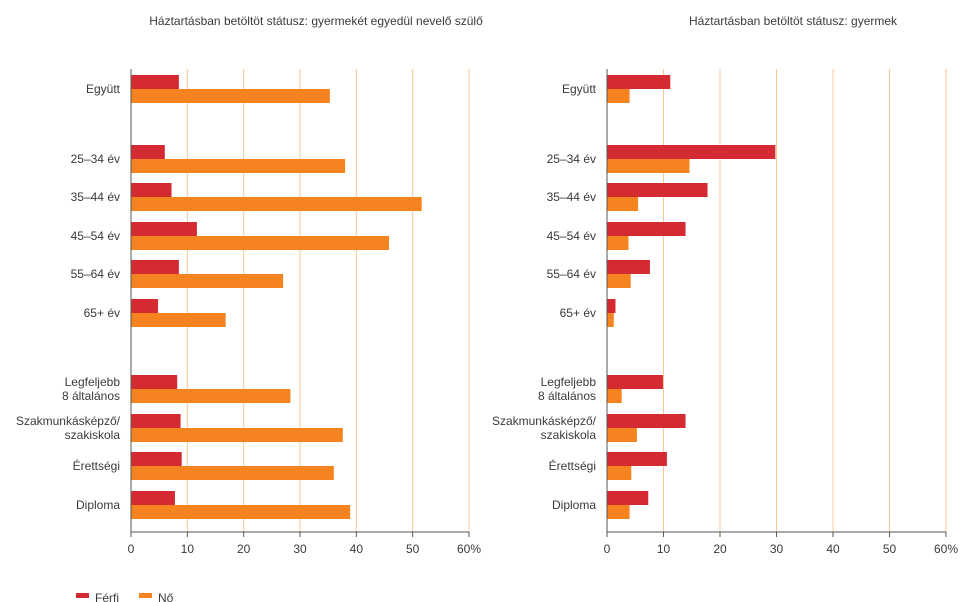  What do you see at coordinates (96, 465) in the screenshot?
I see `category-label-left-8: Érettségi` at bounding box center [96, 465].